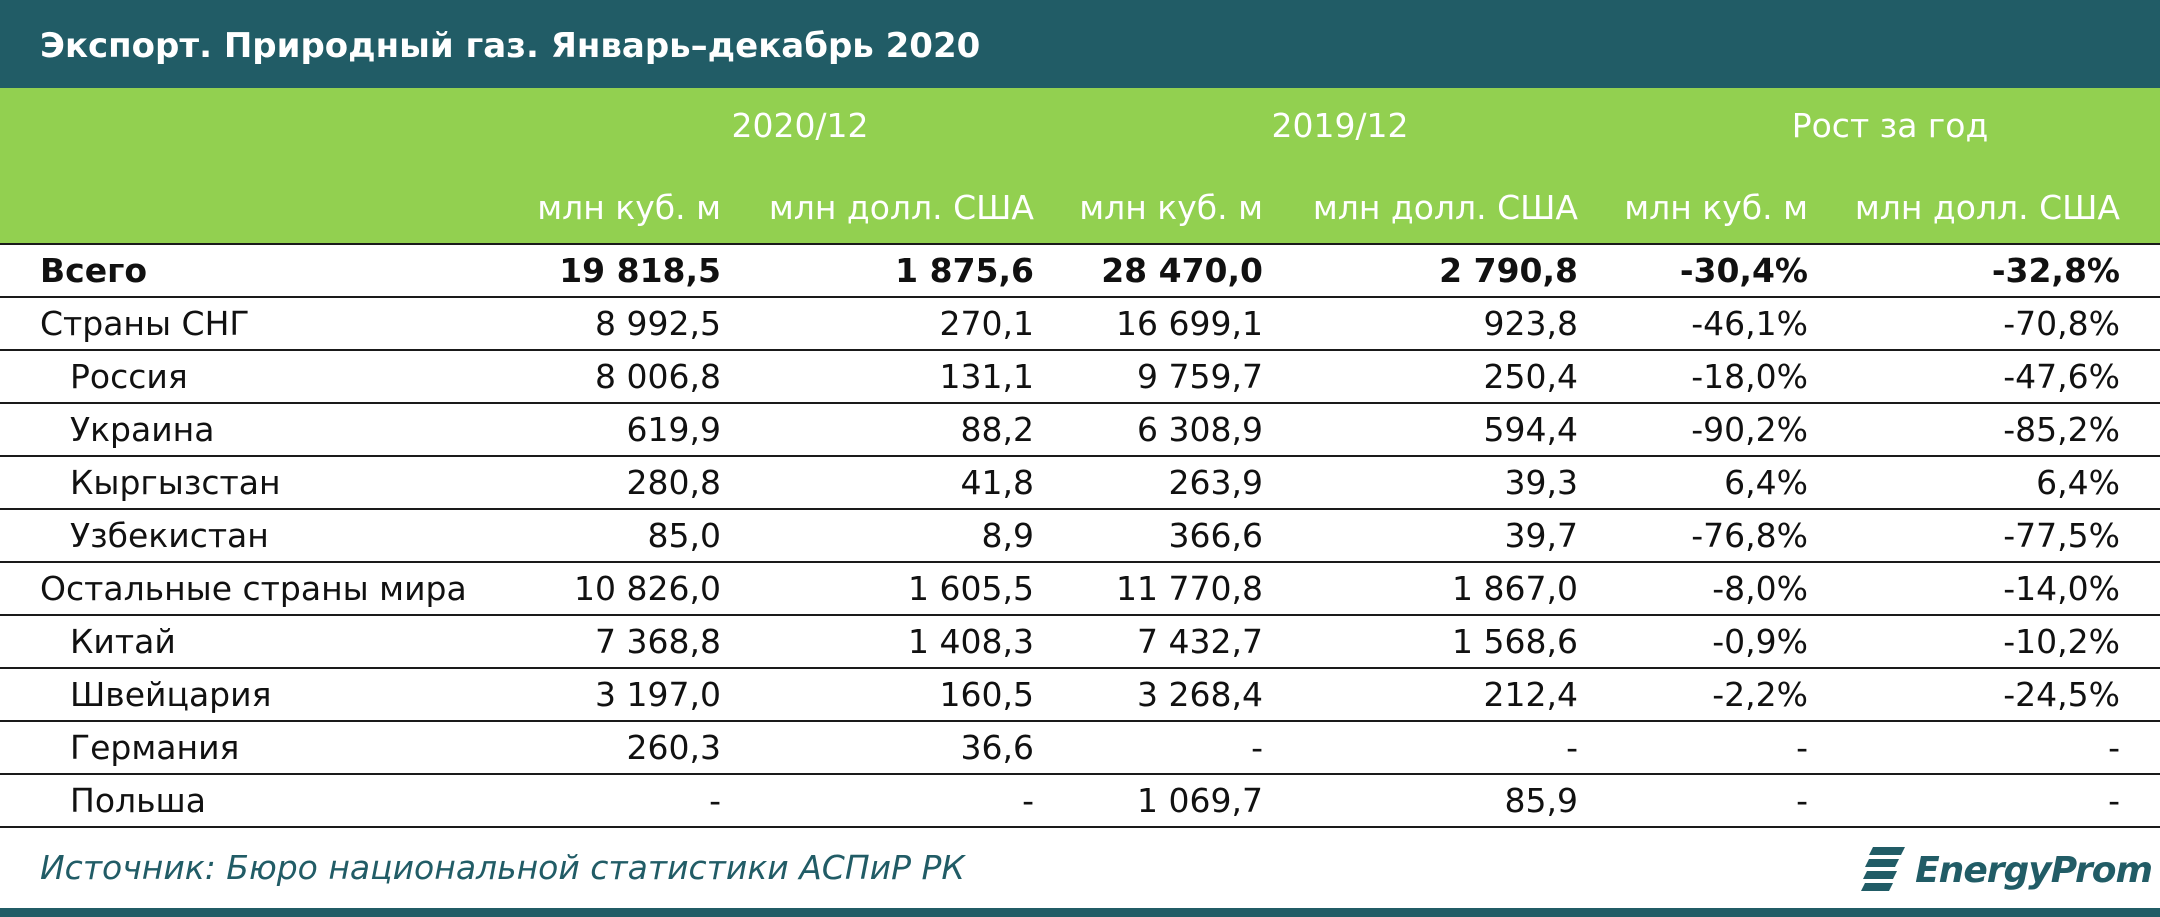 The width and height of the screenshot is (2160, 917). I want to click on cell-value: 270,1, so click(877, 324).